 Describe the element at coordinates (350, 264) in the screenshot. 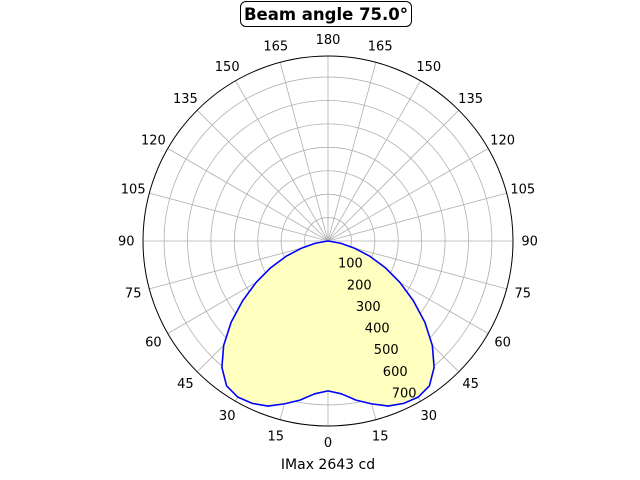

I see `radial-tick-label: 100` at that location.